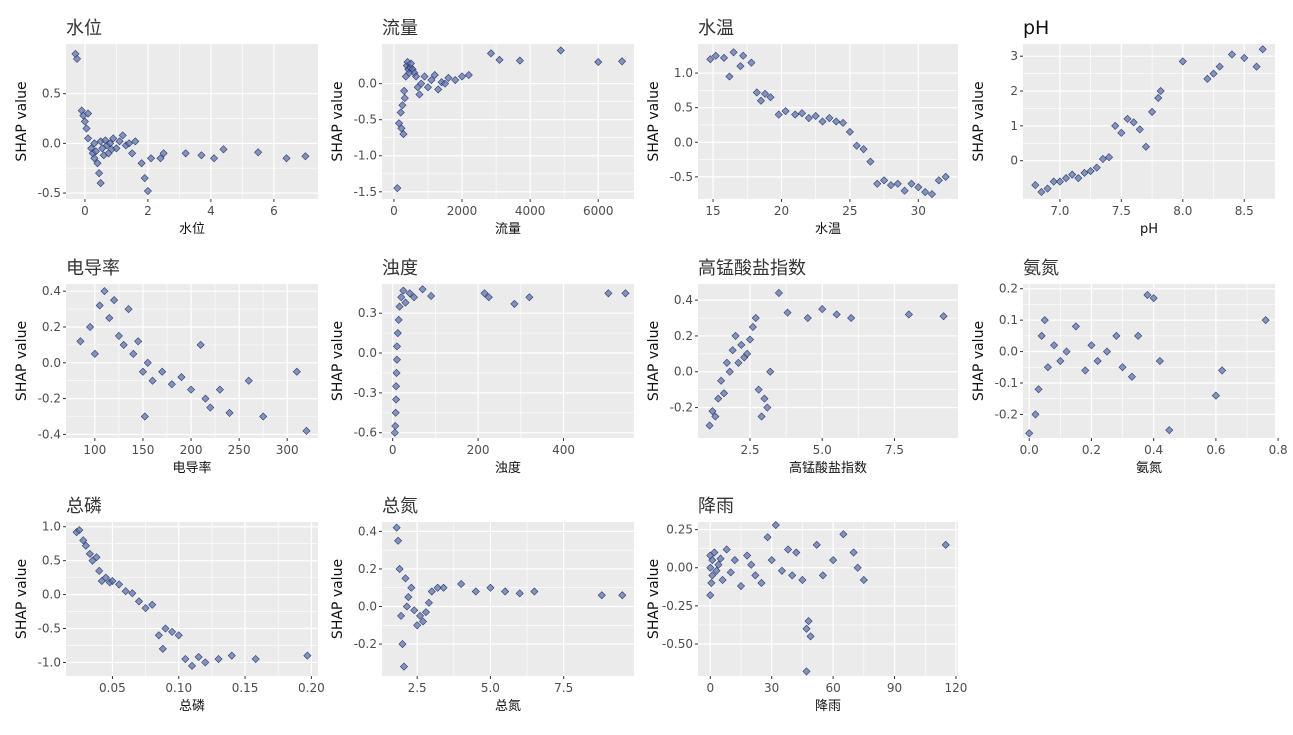  I want to click on x-tick-label: 4, so click(211, 211).